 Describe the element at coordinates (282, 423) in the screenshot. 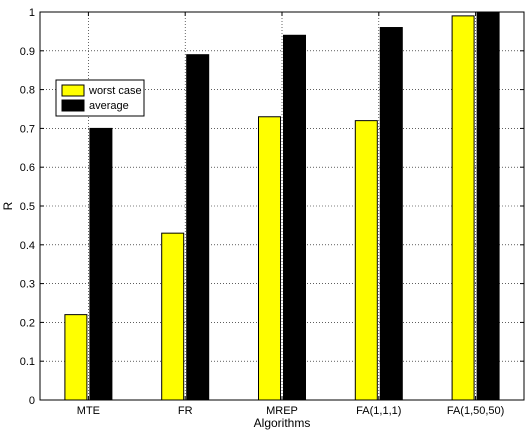

I see `x-axis-title: Algorithms` at that location.